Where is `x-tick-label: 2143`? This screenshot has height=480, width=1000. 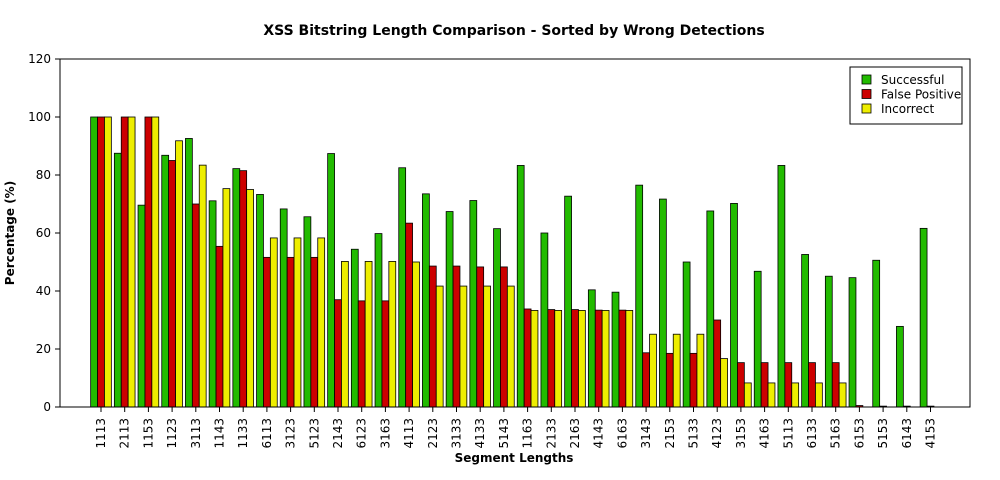
x-tick-label: 2143 is located at coordinates (338, 433).